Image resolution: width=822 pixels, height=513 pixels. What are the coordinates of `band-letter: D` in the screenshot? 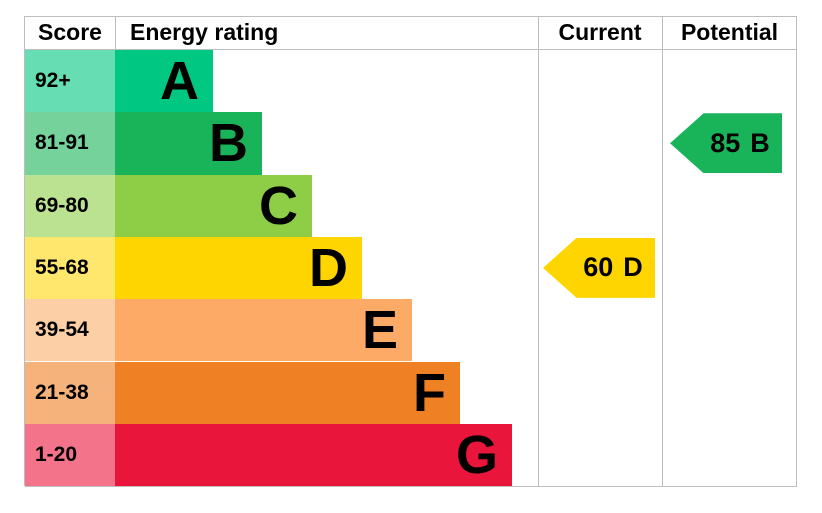 It's located at (328, 268).